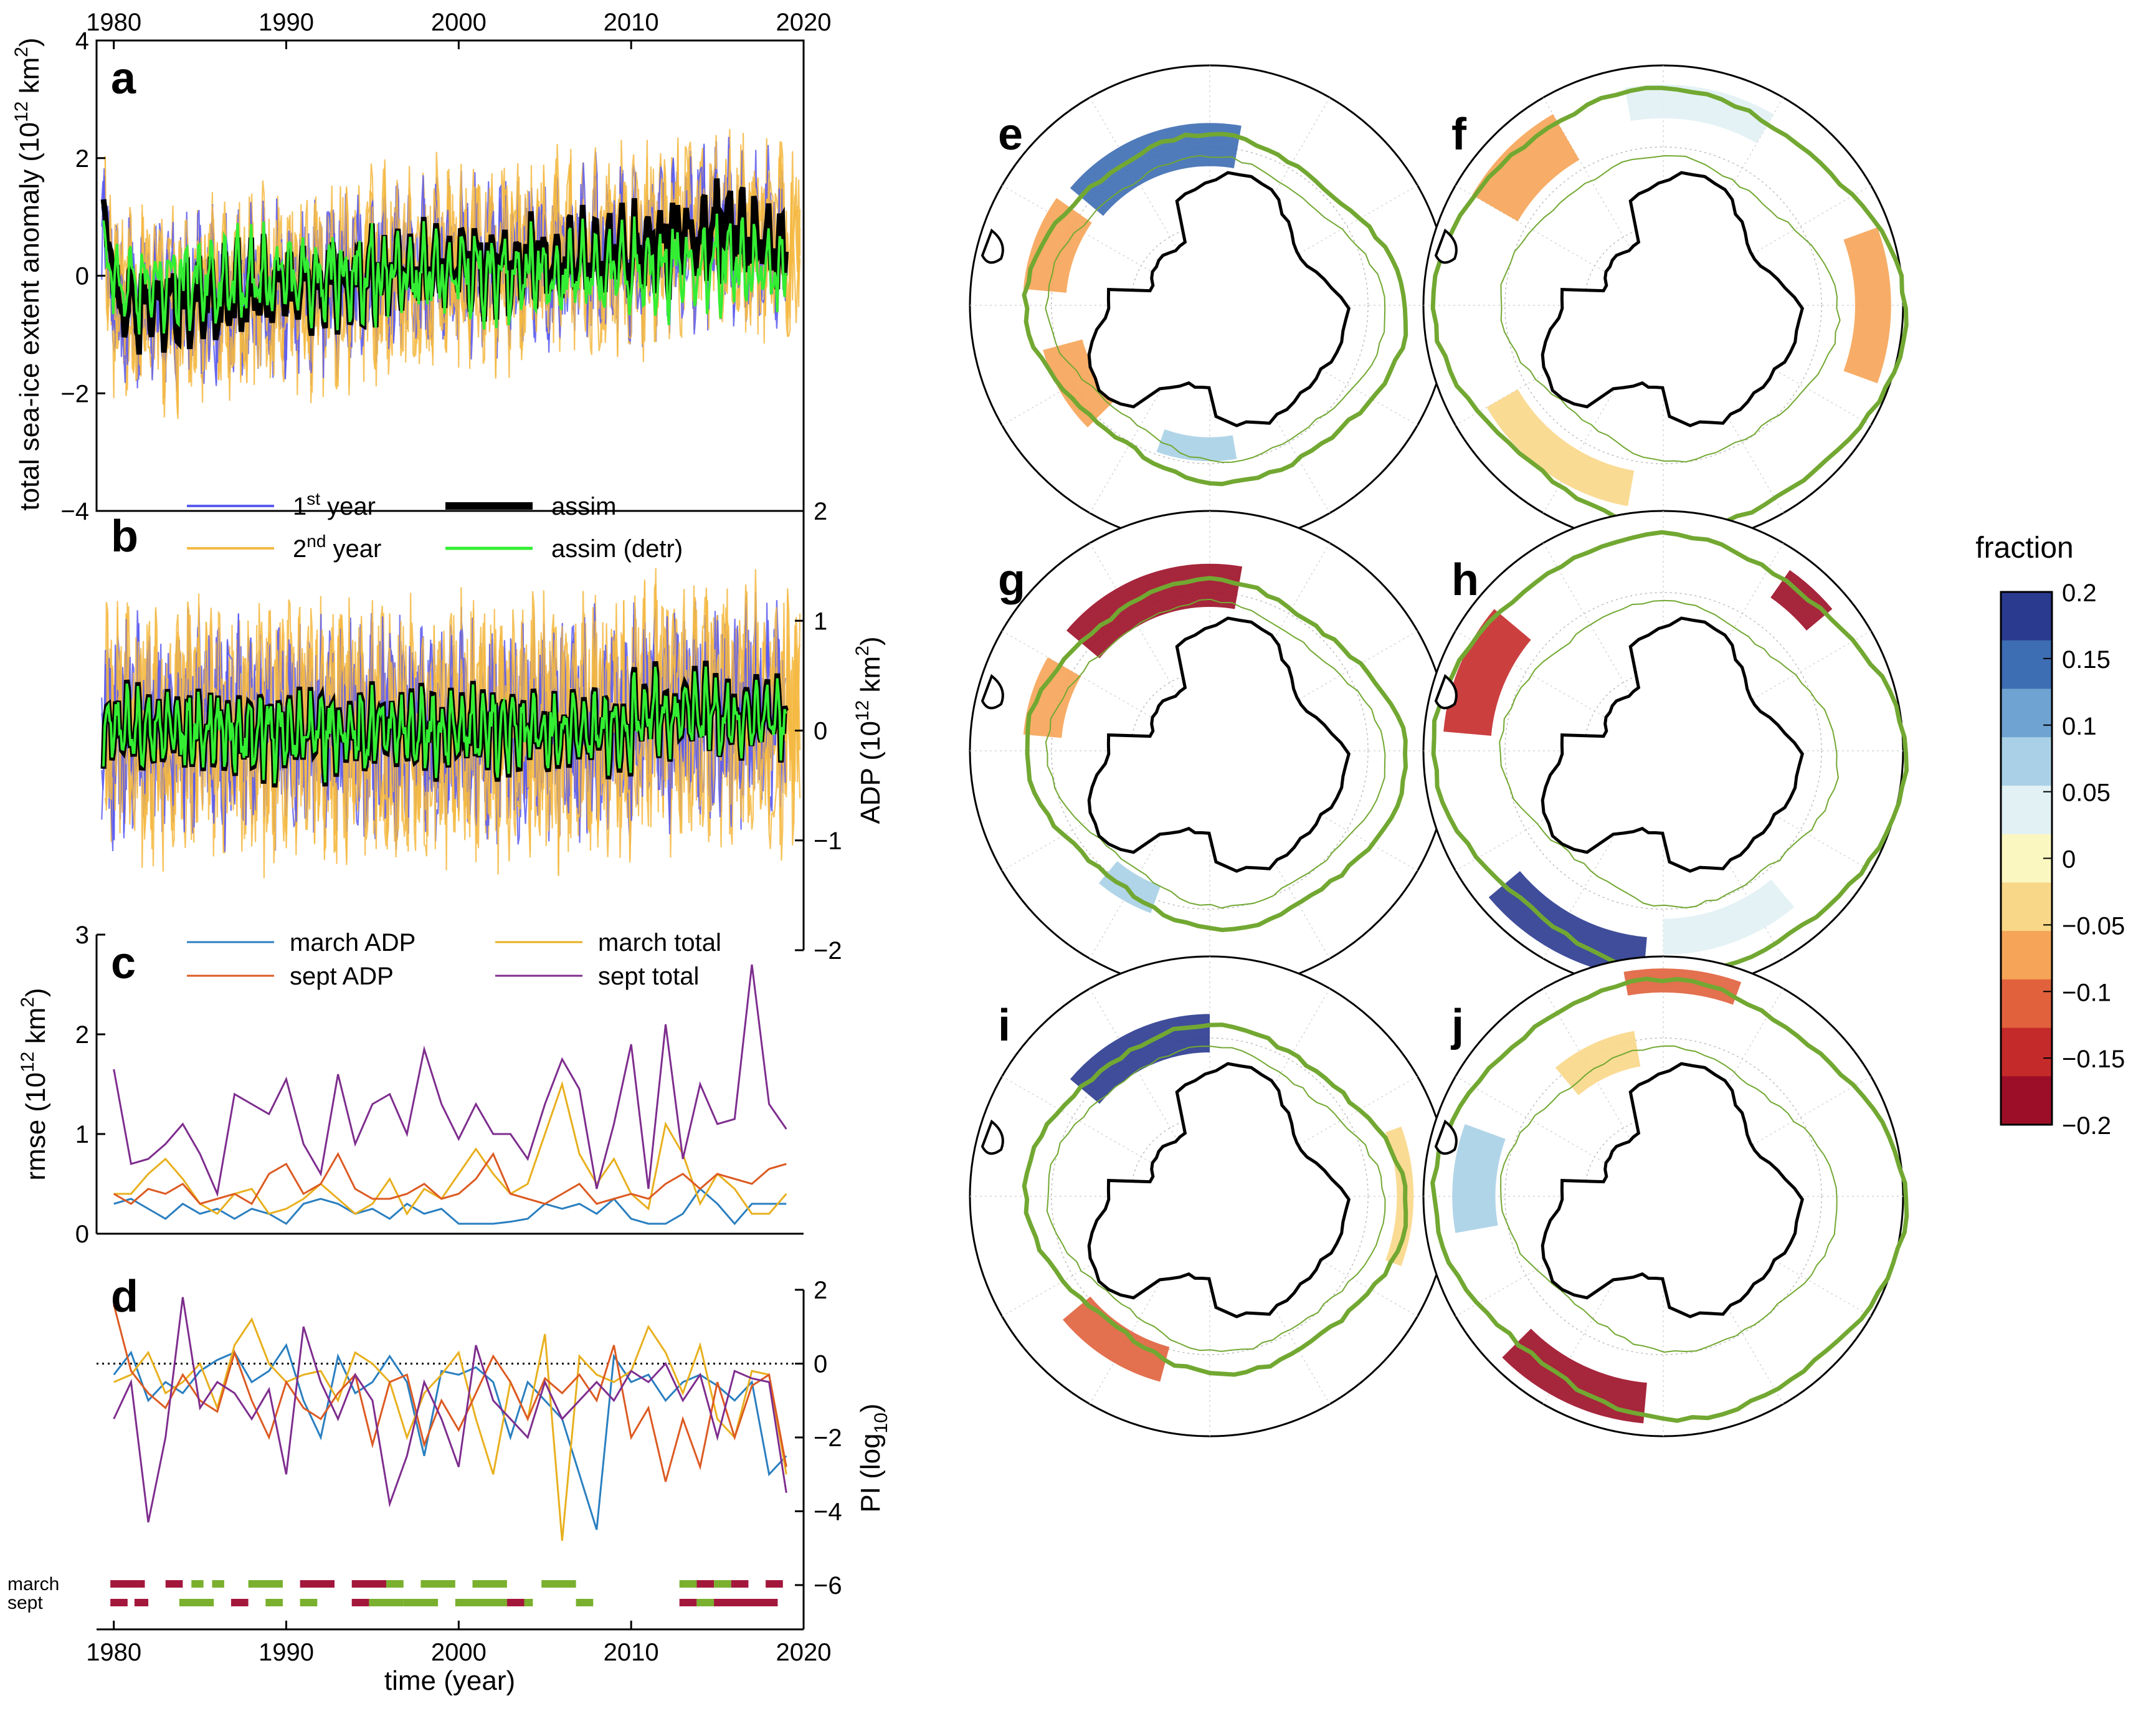 Image resolution: width=2156 pixels, height=1711 pixels. I want to click on d-xtick-label: 1980, so click(113, 1652).